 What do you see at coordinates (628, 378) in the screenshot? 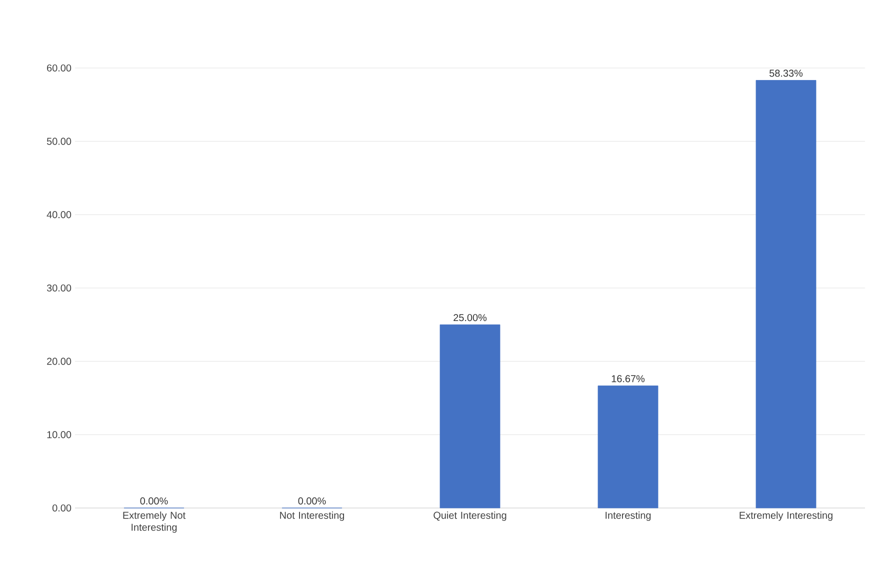
I see `data-label: 16.67%` at bounding box center [628, 378].